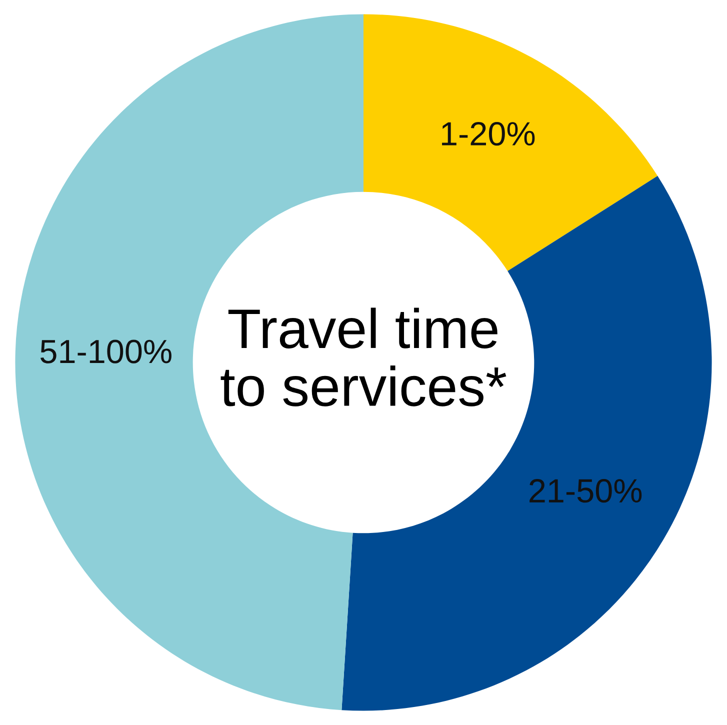  What do you see at coordinates (106, 352) in the screenshot?
I see `slice-label: 51-100%` at bounding box center [106, 352].